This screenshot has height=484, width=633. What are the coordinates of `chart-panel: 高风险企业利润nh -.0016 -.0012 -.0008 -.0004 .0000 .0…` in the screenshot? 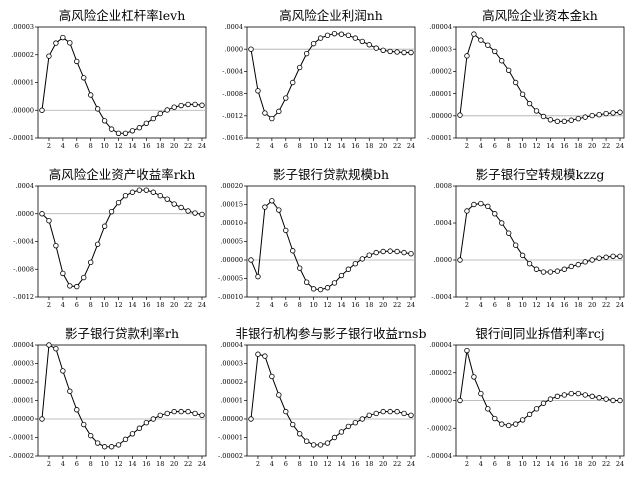 It's located at (319, 79).